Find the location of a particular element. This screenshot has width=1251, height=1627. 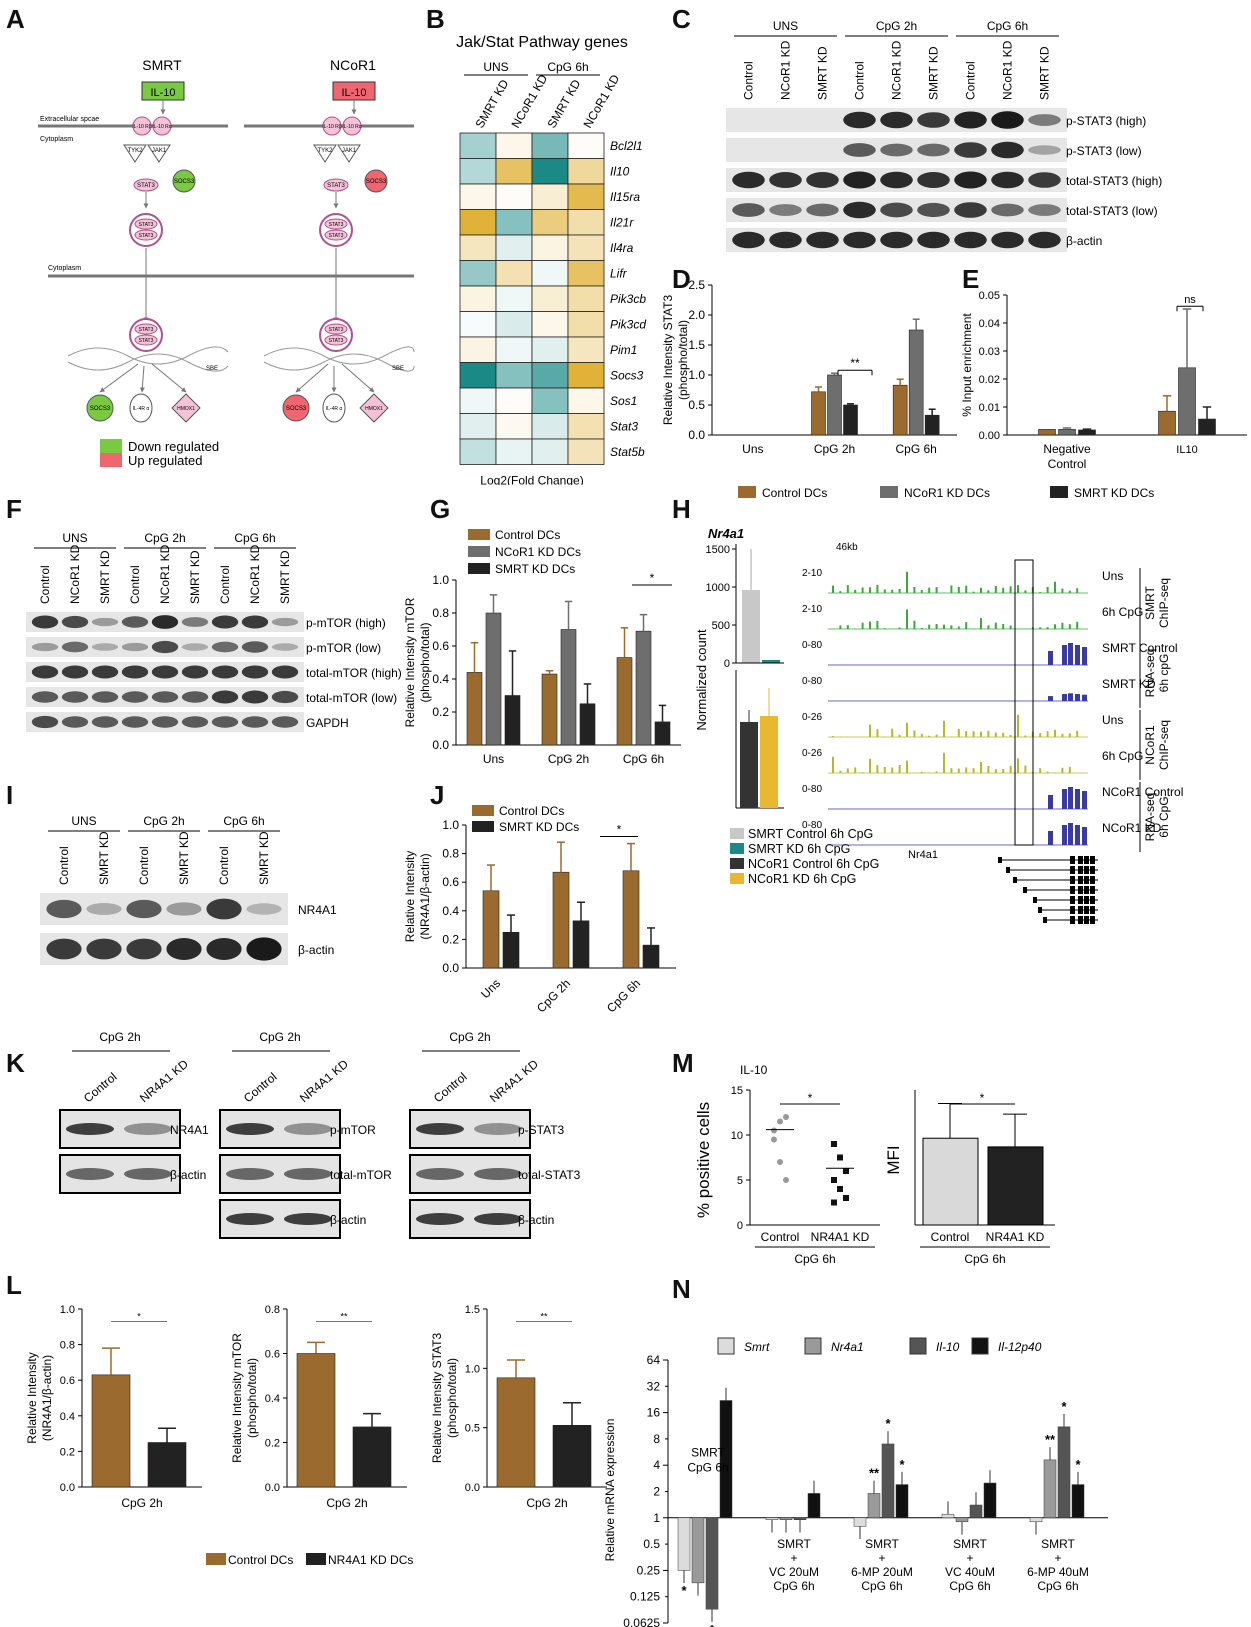

heatmap-column-label: SMRT KD is located at coordinates (491, 104).